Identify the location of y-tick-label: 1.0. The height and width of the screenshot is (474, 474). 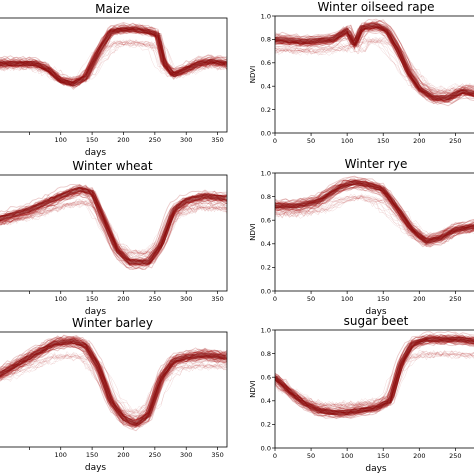
(266, 16).